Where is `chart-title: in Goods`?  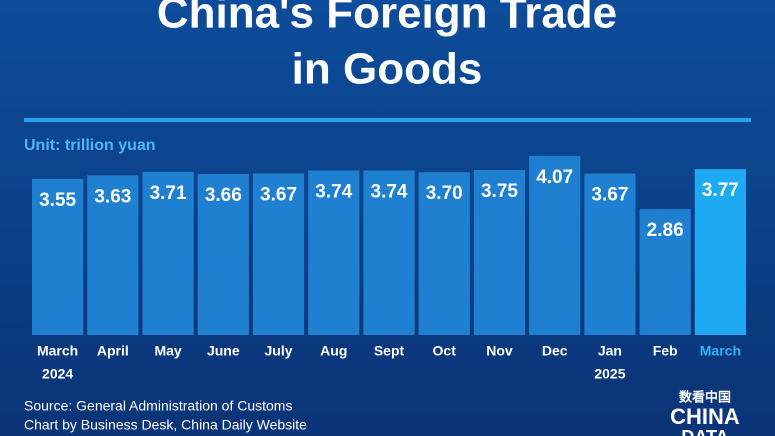
chart-title: in Goods is located at coordinates (387, 69).